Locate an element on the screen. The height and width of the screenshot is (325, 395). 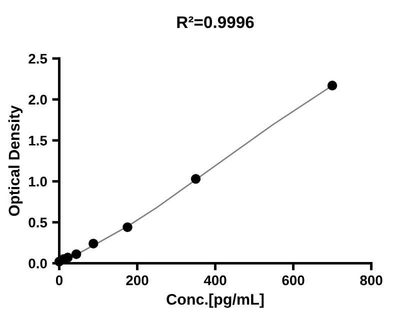
y-tick-label: 2.0 is located at coordinates (37, 99).